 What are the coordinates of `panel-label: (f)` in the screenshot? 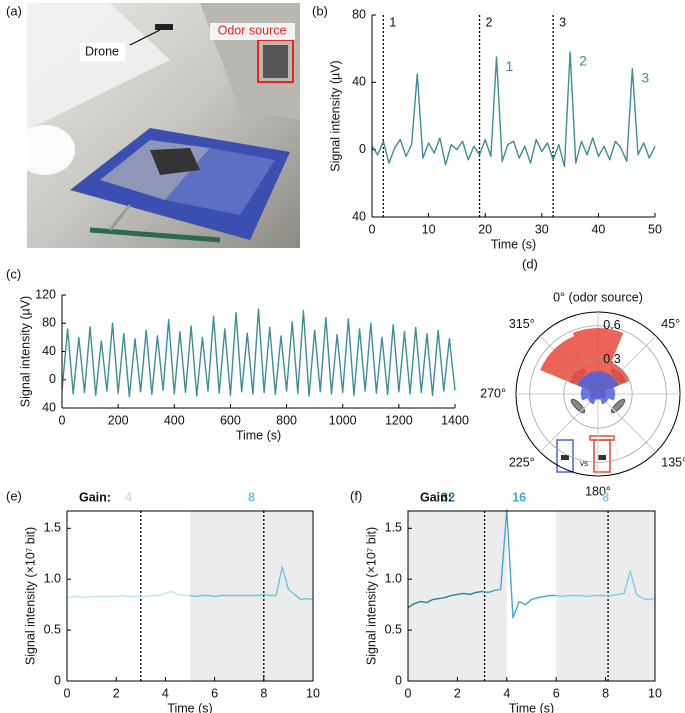 It's located at (356, 495).